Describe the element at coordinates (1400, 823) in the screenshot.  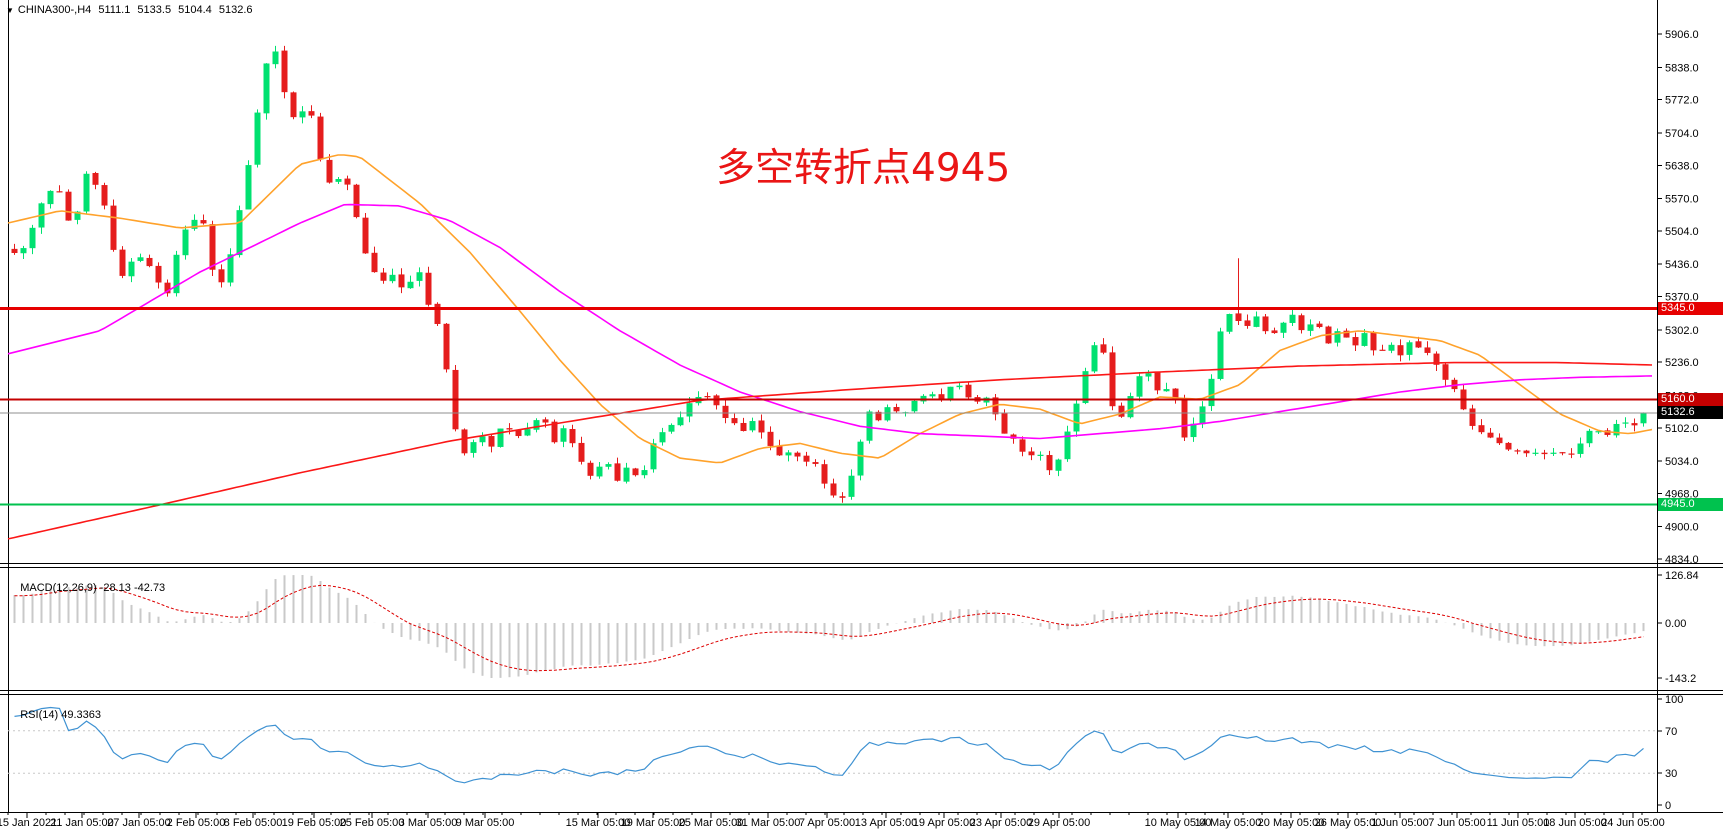
I see `x-axis-label: 1 Jun 05:00` at that location.